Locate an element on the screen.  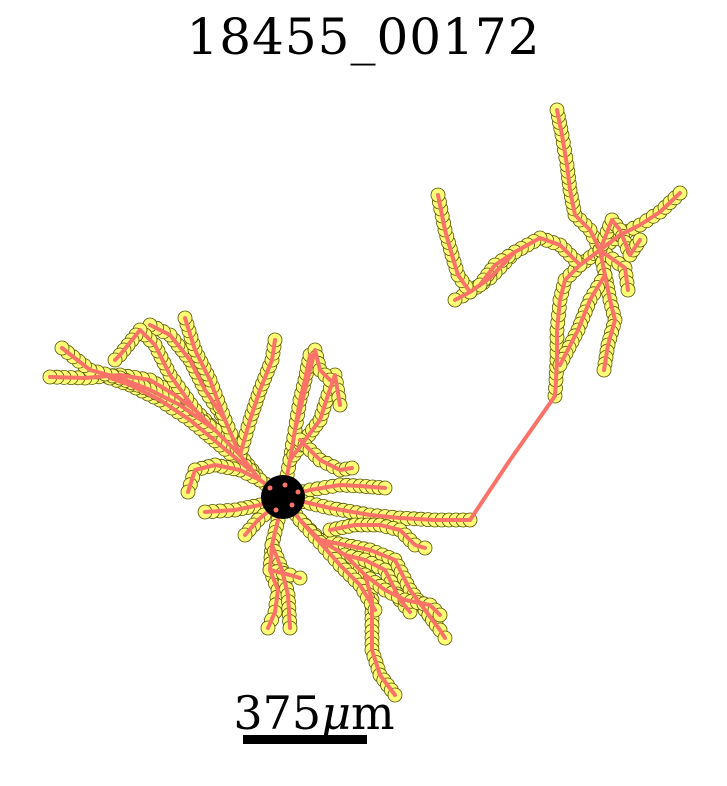
scale-unit-m: m is located at coordinates (373, 713).